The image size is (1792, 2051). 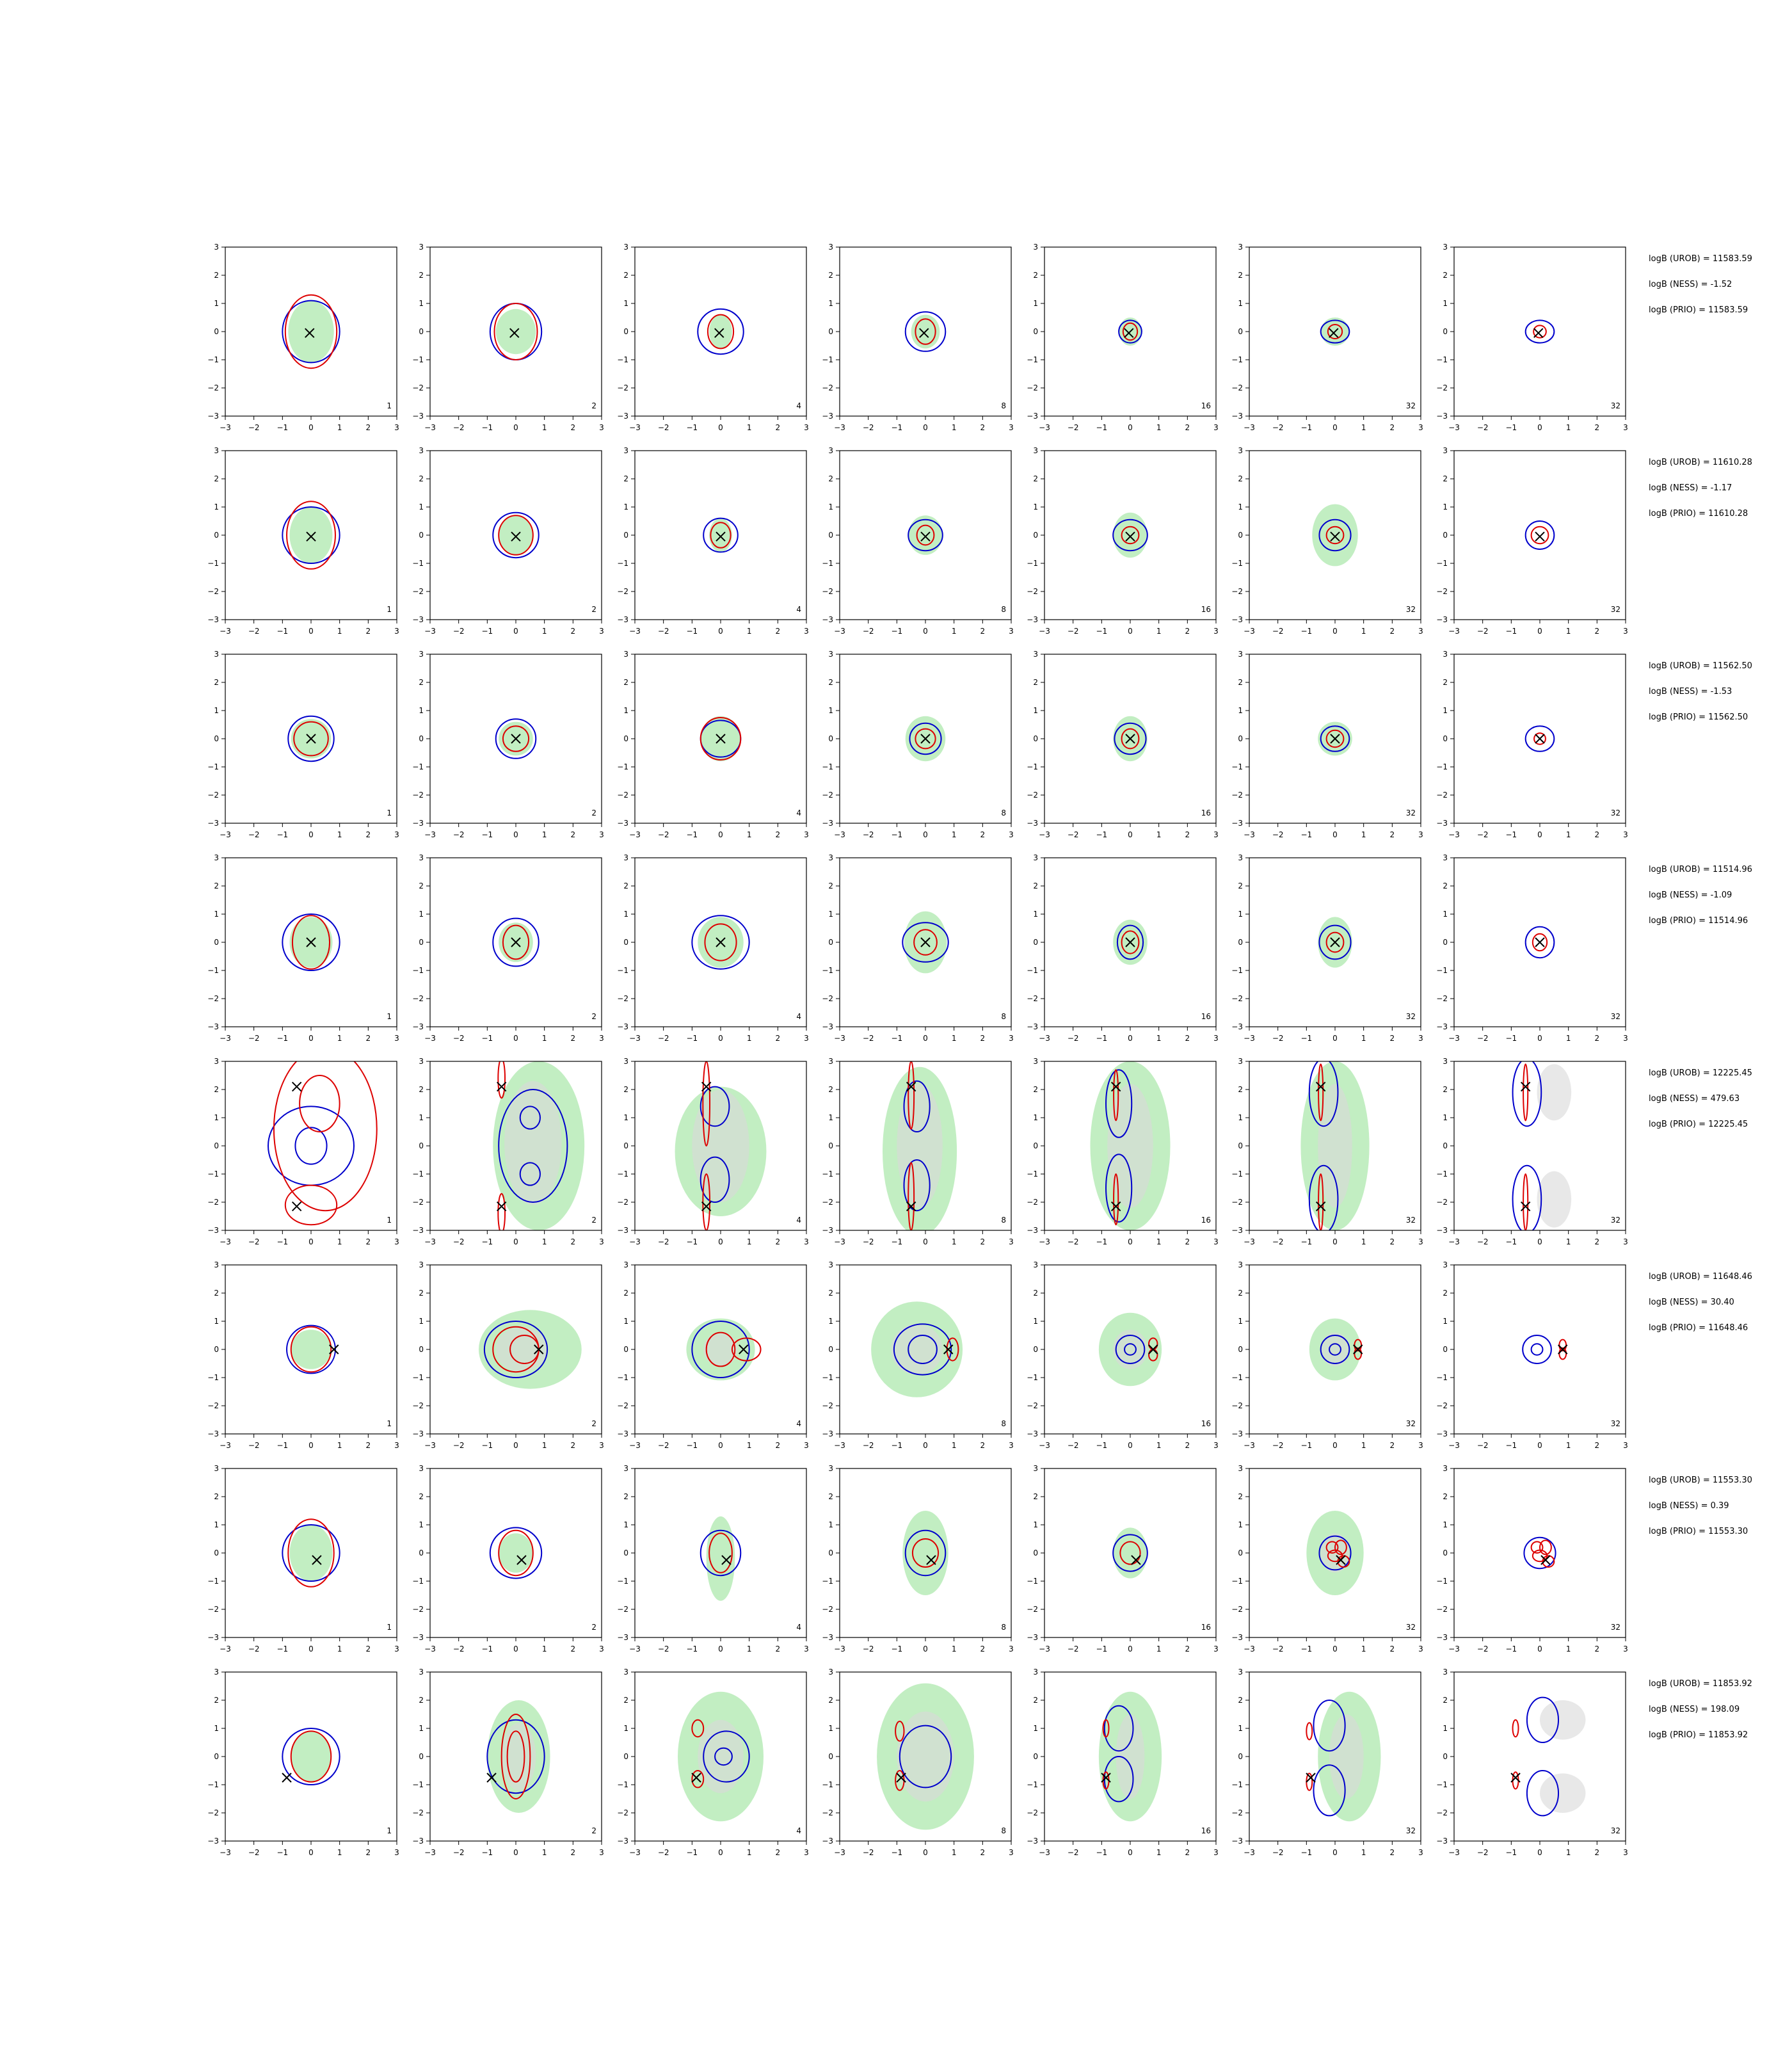 I want to click on panel-r5-c6: −3−3 −2 −2 −1 −1 0 0 1 1 2 2 3 3 32, so click(x=1327, y=1151).